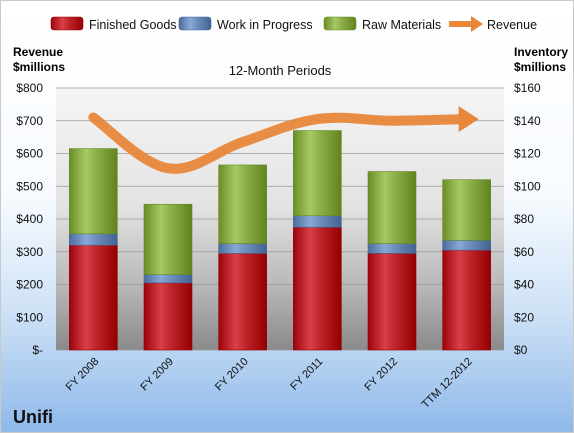 The height and width of the screenshot is (433, 574). Describe the element at coordinates (468, 119) in the screenshot. I see `revenue-line-arrowhead` at that location.